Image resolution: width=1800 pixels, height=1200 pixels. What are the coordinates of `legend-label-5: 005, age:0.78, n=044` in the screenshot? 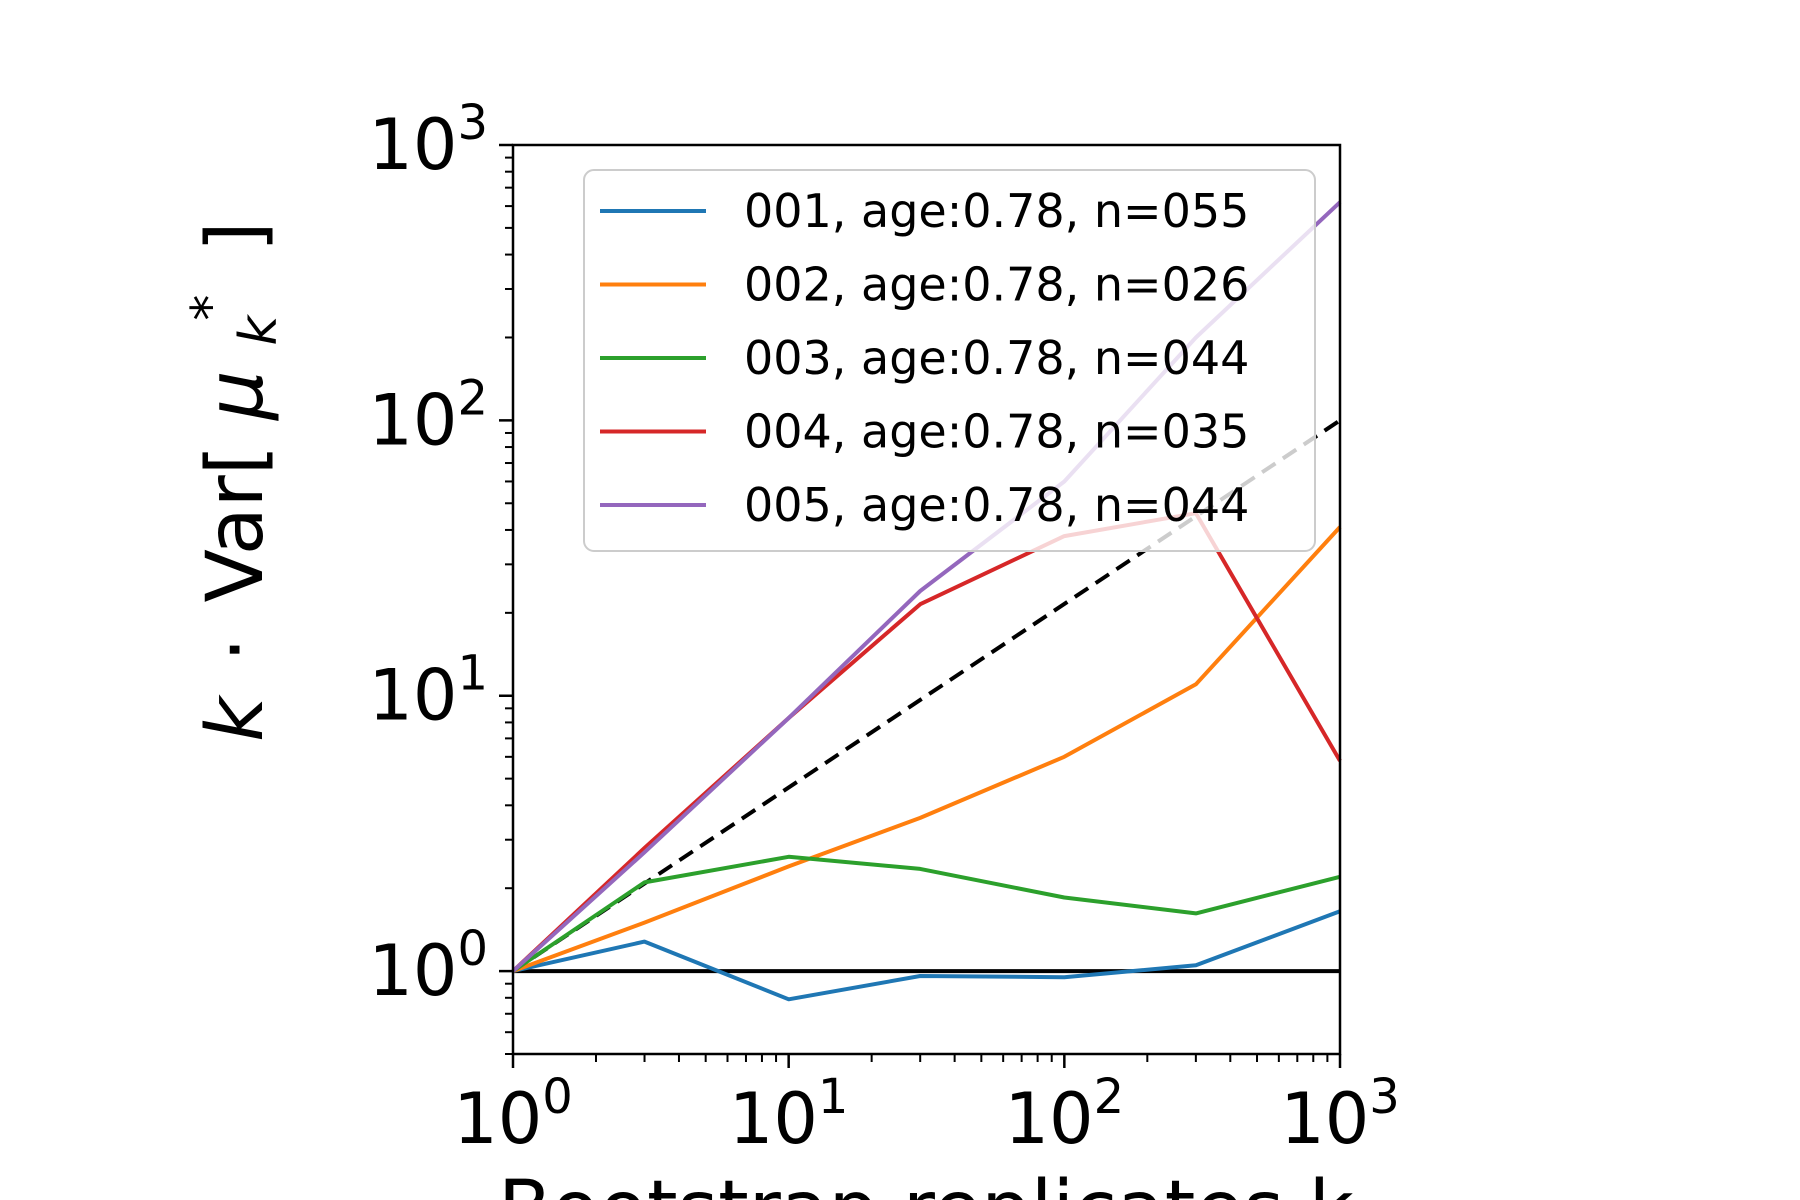 It's located at (996, 505).